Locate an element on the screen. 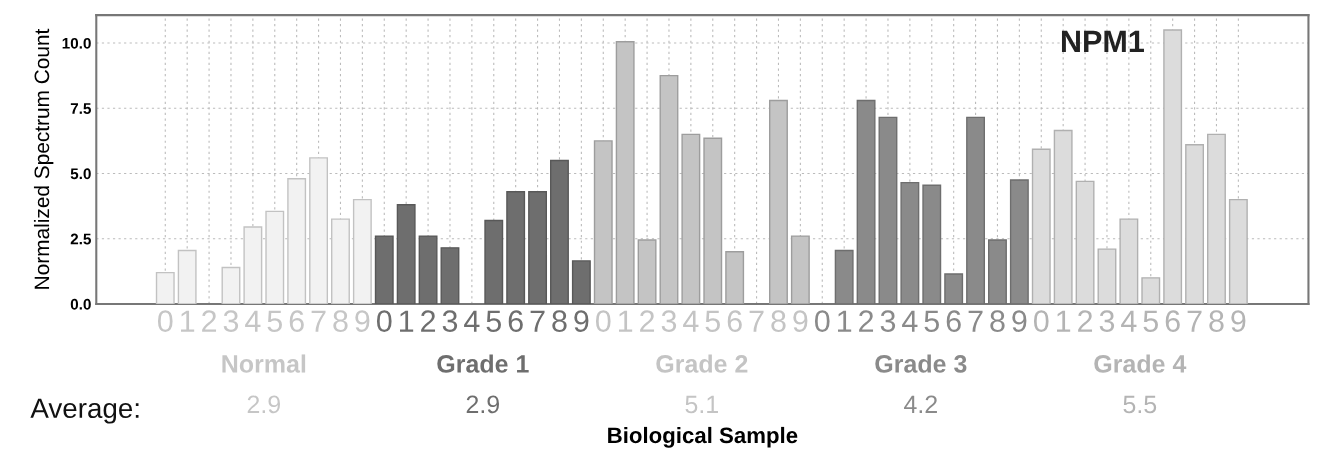 The height and width of the screenshot is (472, 1319). text: Normal is located at coordinates (264, 363).